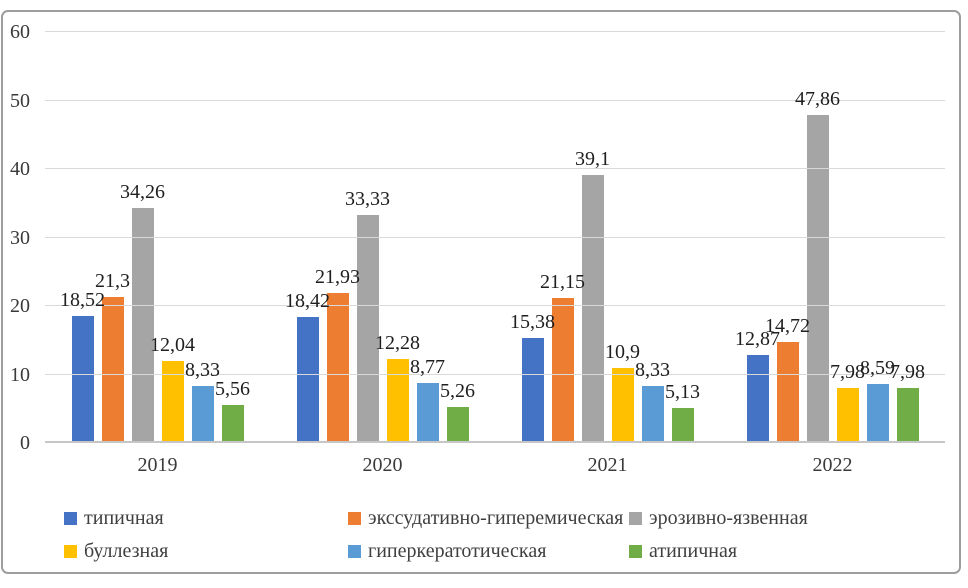 The height and width of the screenshot is (588, 968). I want to click on y-axis-tick-label: 0, so click(25, 443).